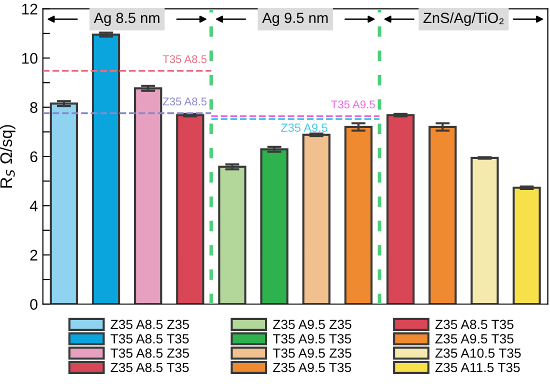  What do you see at coordinates (30, 58) in the screenshot?
I see `y-tick-label: 10` at bounding box center [30, 58].